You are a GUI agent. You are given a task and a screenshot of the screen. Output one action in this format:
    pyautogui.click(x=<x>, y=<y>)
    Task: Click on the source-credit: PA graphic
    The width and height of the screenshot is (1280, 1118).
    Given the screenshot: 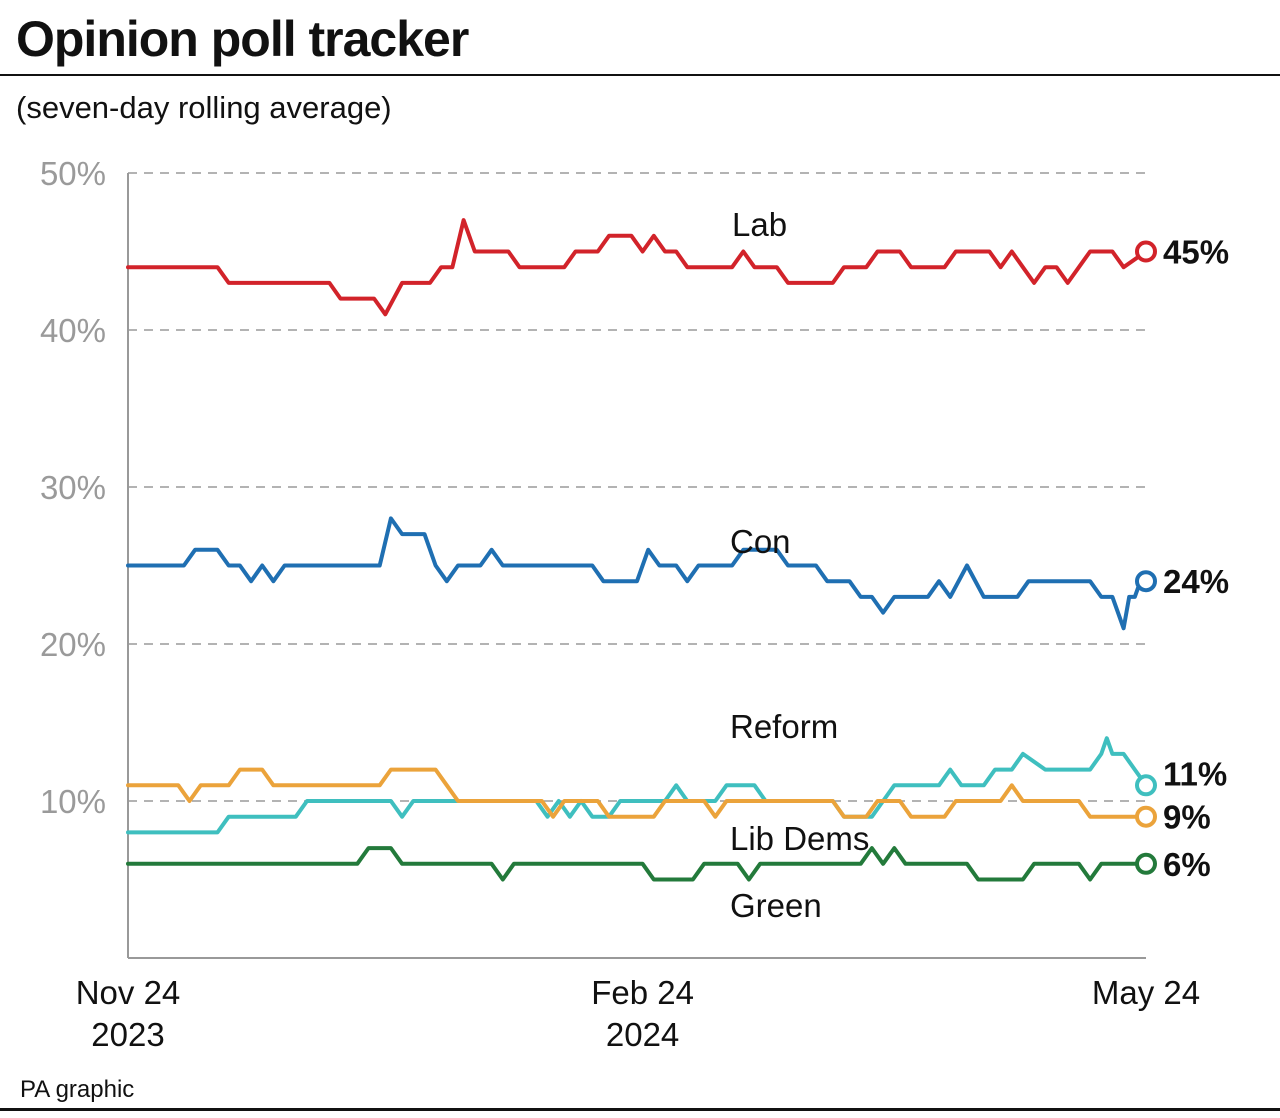 What is the action you would take?
    pyautogui.click(x=77, y=1089)
    